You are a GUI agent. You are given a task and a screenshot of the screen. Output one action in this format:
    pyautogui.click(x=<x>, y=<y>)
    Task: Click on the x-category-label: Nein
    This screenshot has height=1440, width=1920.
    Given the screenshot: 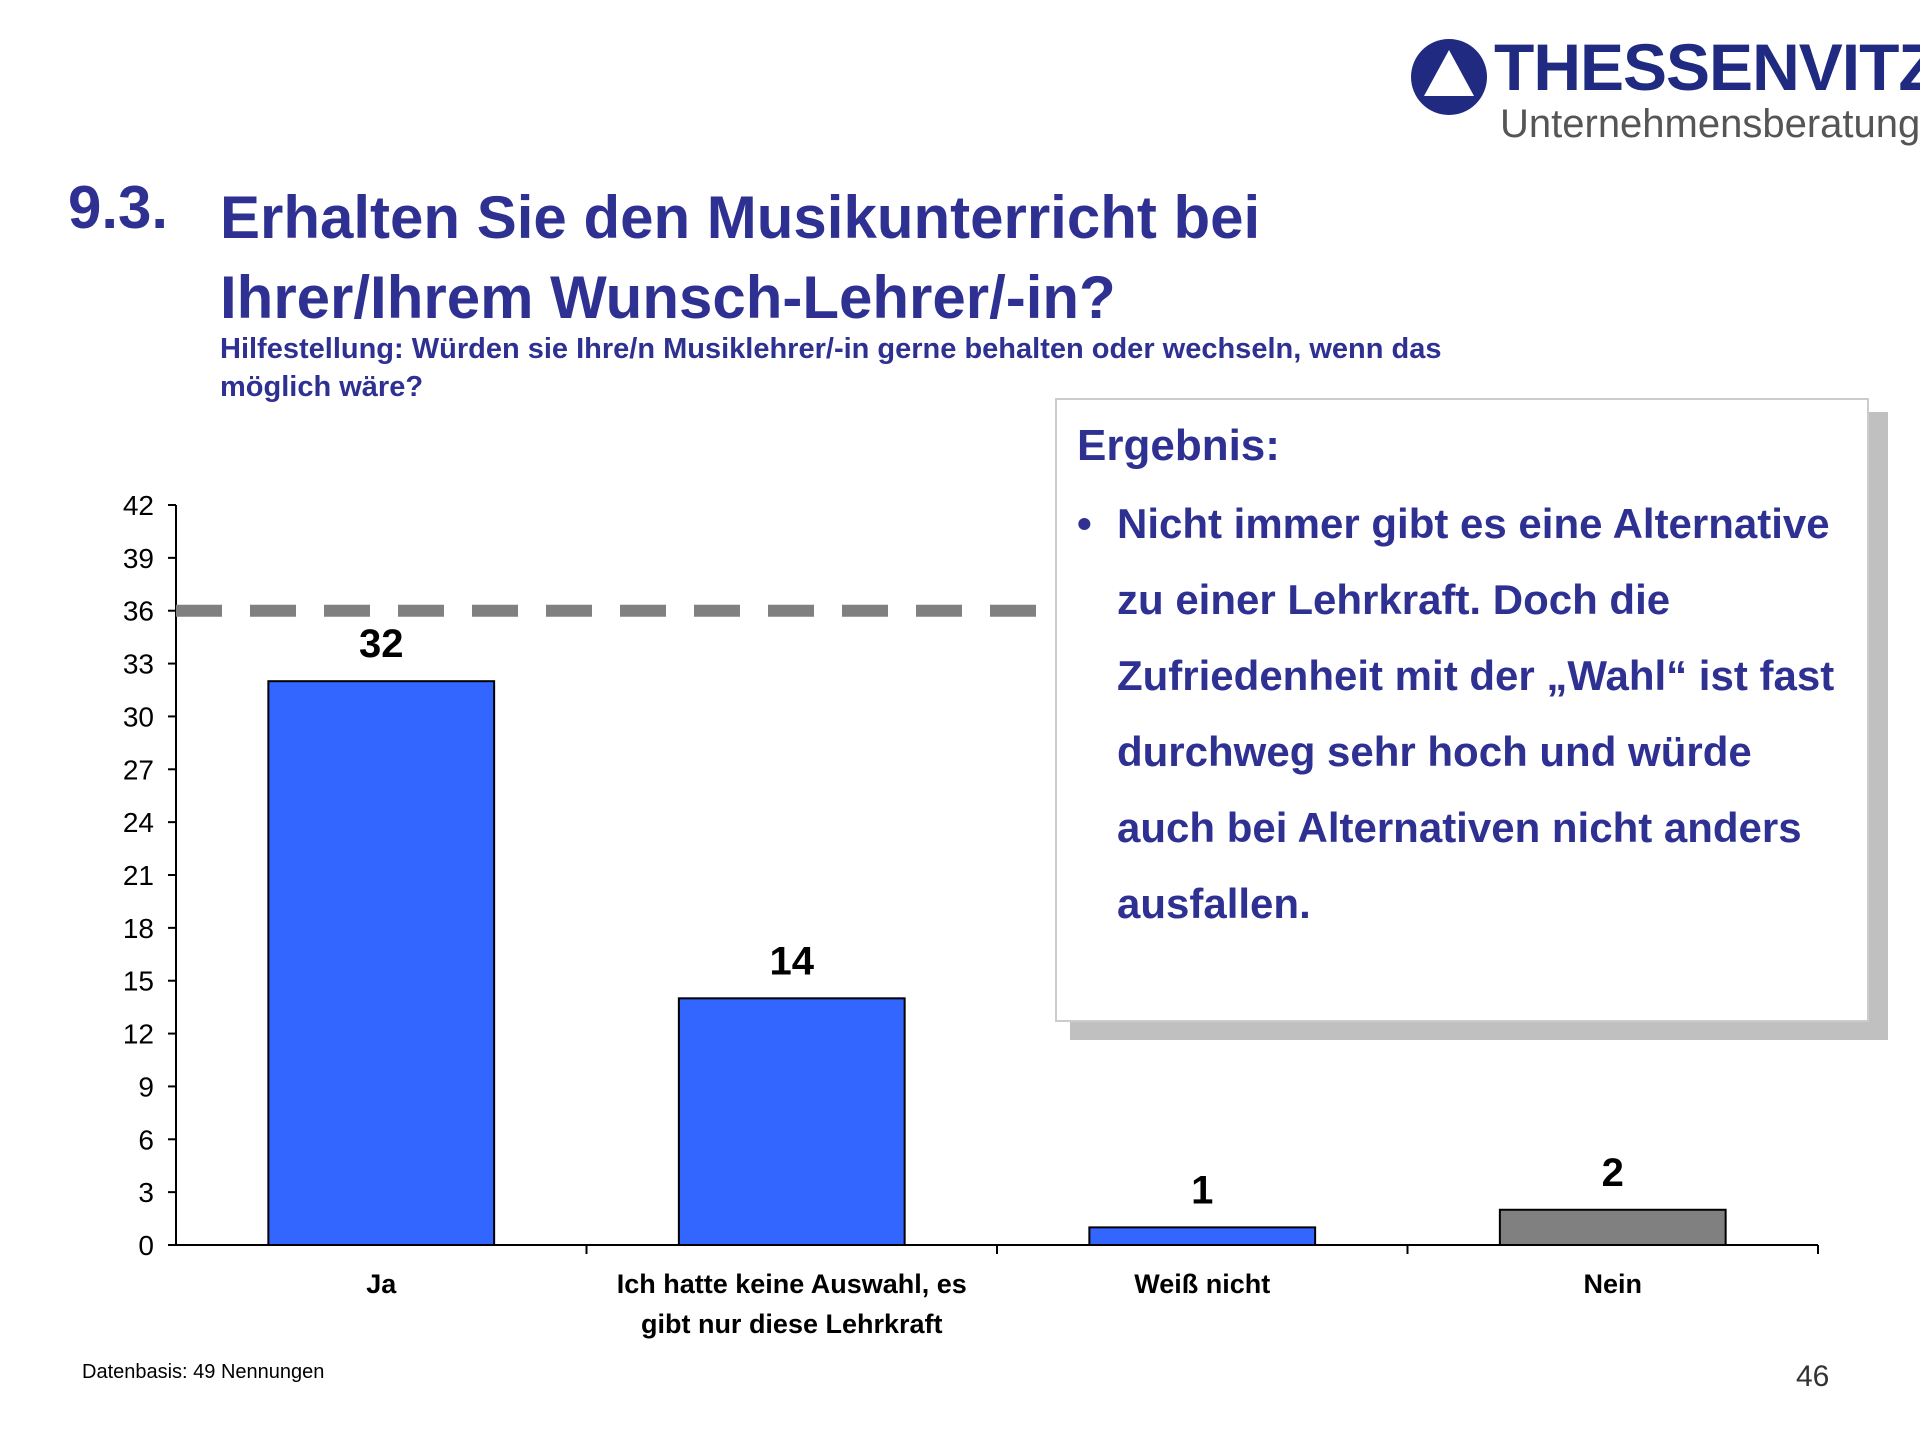 What is the action you would take?
    pyautogui.click(x=1612, y=1284)
    